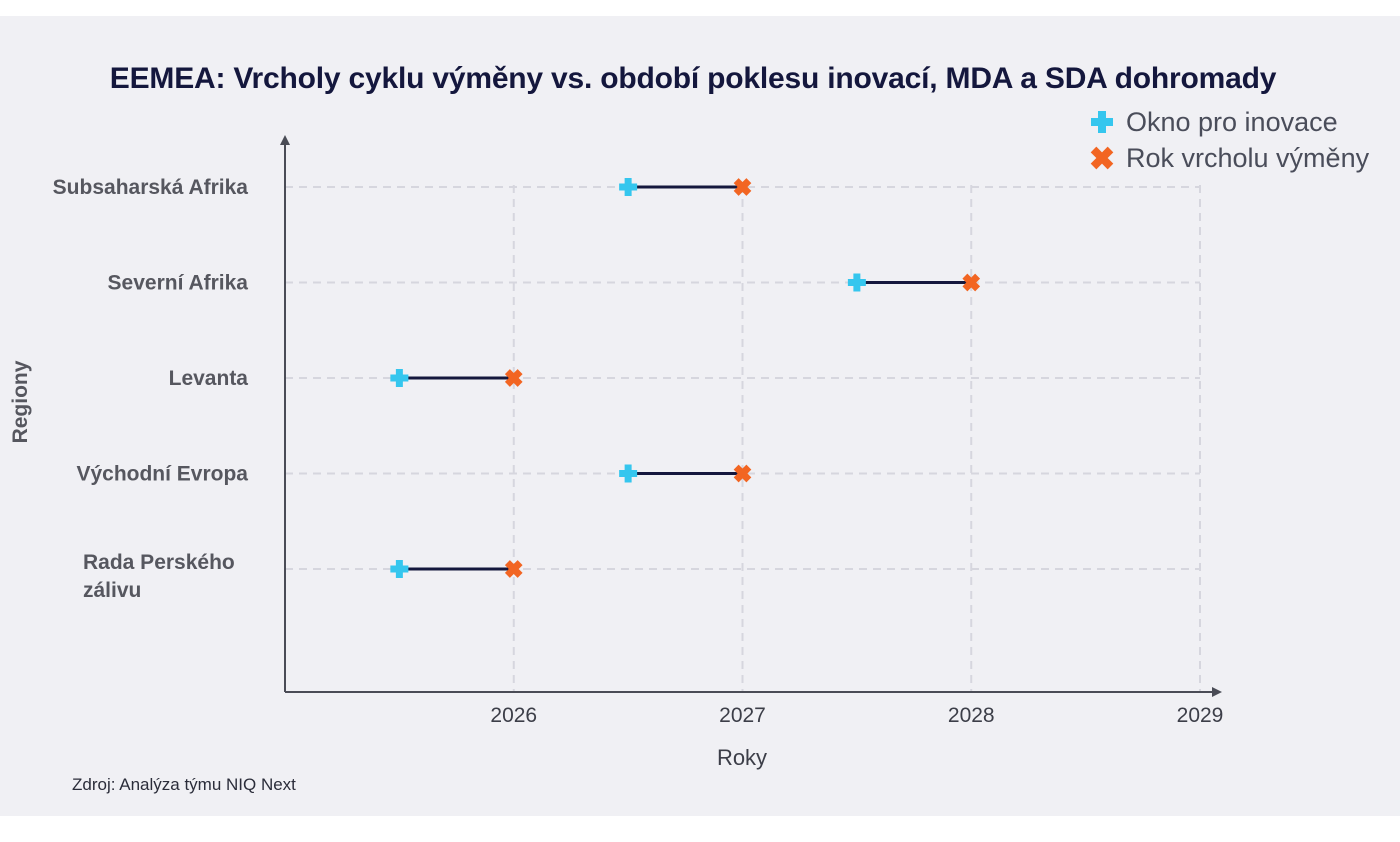 This screenshot has width=1400, height=842. What do you see at coordinates (20, 401) in the screenshot?
I see `y-axis-title: Regiony` at bounding box center [20, 401].